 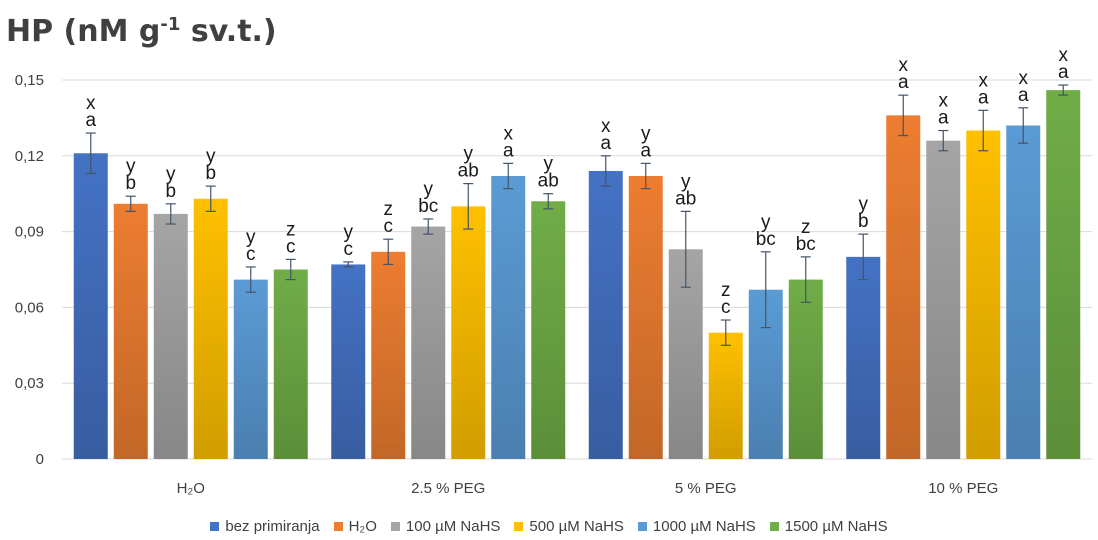 I want to click on y-tick-label: 0,12, so click(x=29, y=156).